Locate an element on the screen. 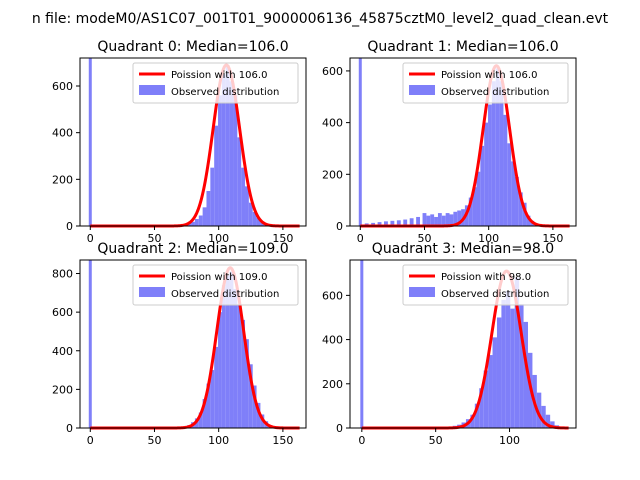 The height and width of the screenshot is (480, 640). hist-bar-zero is located at coordinates (90, 142).